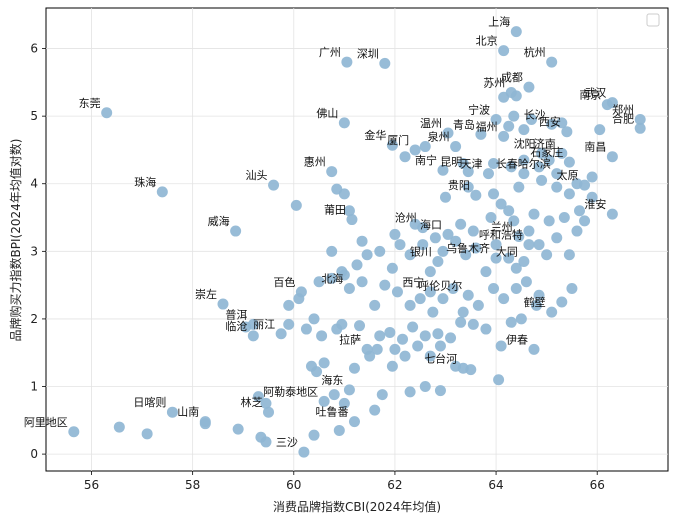  I want to click on point-label: 沧州, so click(406, 218).